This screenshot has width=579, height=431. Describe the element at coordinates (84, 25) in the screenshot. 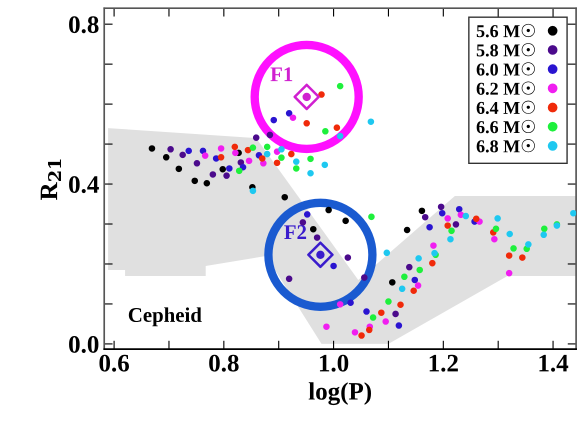

I see `y-tick-label: 0.8` at that location.